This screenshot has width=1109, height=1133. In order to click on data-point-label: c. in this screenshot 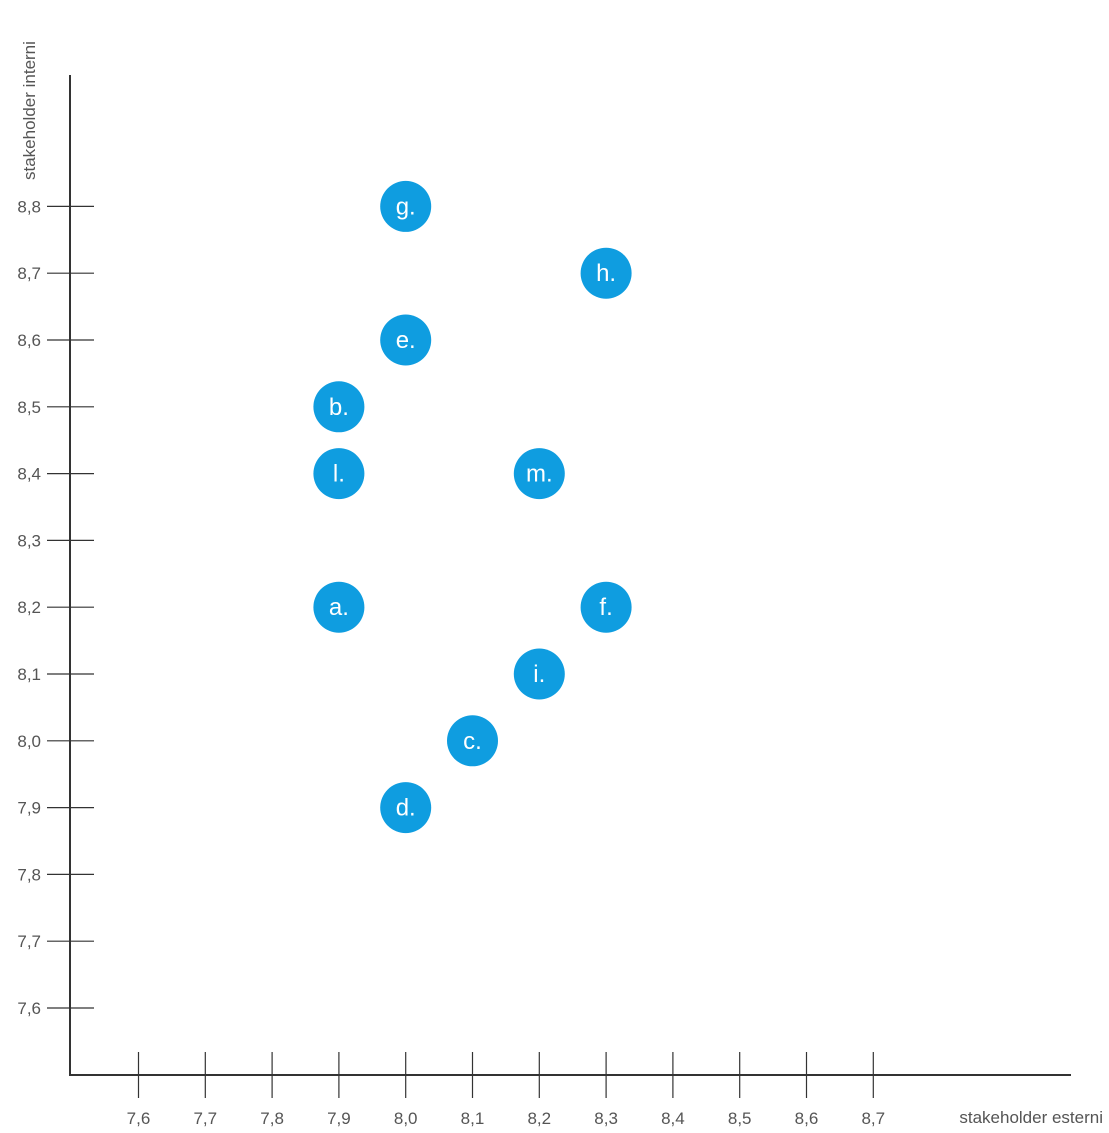, I will do `click(472, 741)`.